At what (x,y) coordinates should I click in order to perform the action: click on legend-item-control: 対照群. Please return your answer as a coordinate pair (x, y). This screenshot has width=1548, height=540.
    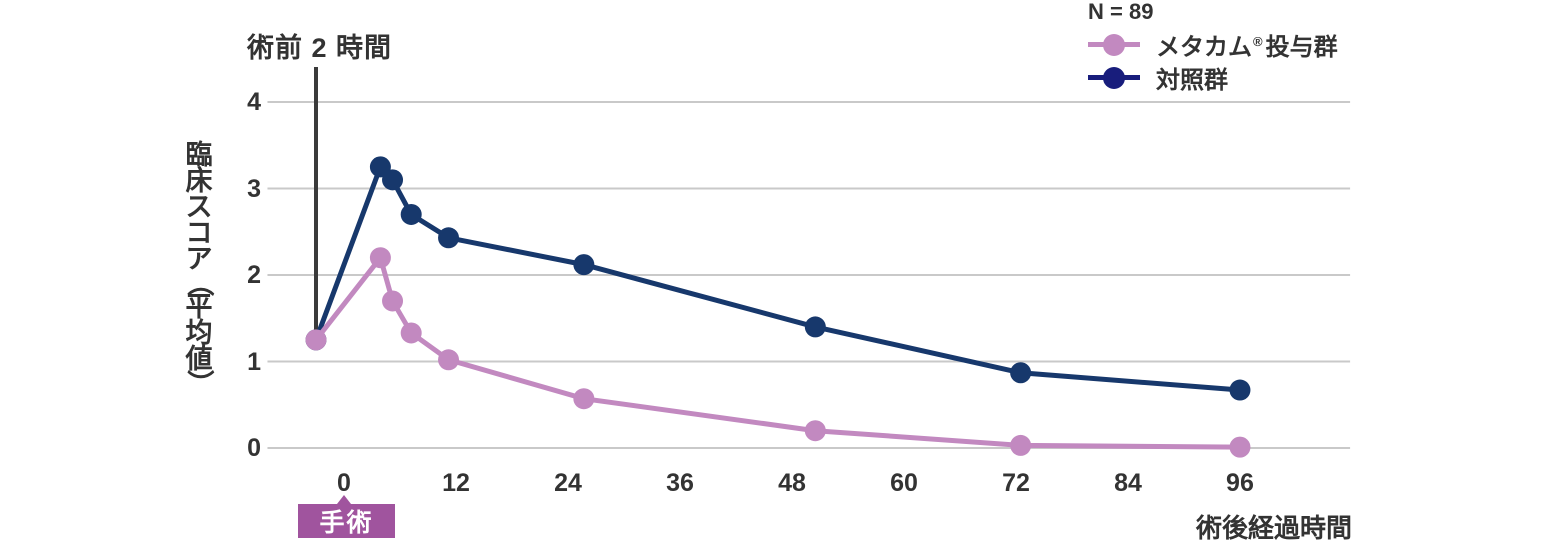
    Looking at the image, I should click on (1213, 77).